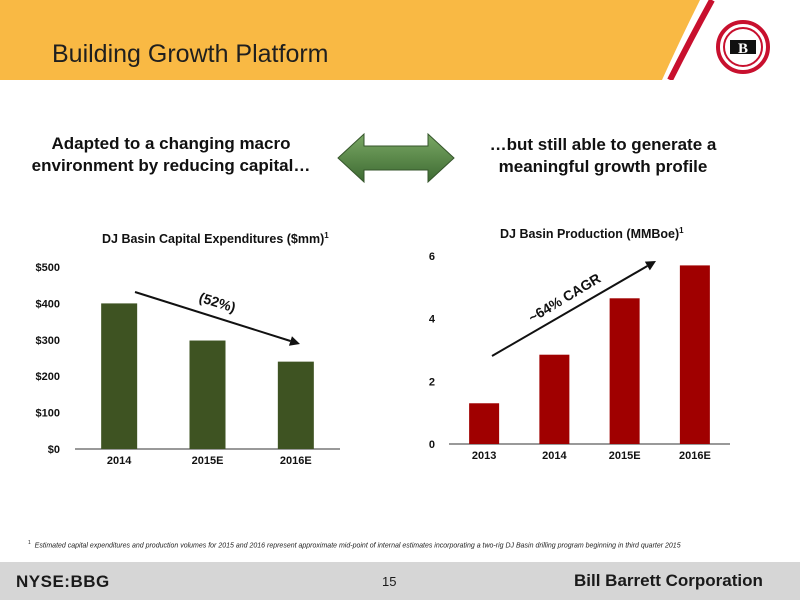 The height and width of the screenshot is (600, 800). Describe the element at coordinates (432, 257) in the screenshot. I see `prod-ytick: 6` at that location.